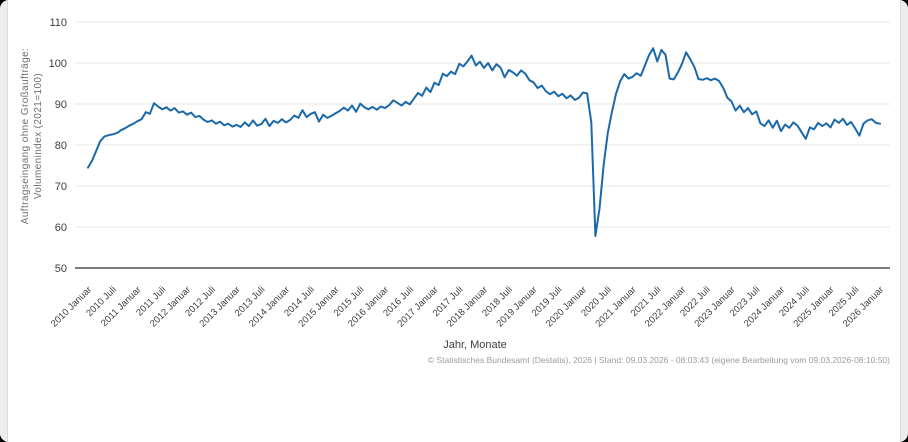 This screenshot has height=442, width=908. What do you see at coordinates (58, 23) in the screenshot?
I see `y-tick-label: 110` at bounding box center [58, 23].